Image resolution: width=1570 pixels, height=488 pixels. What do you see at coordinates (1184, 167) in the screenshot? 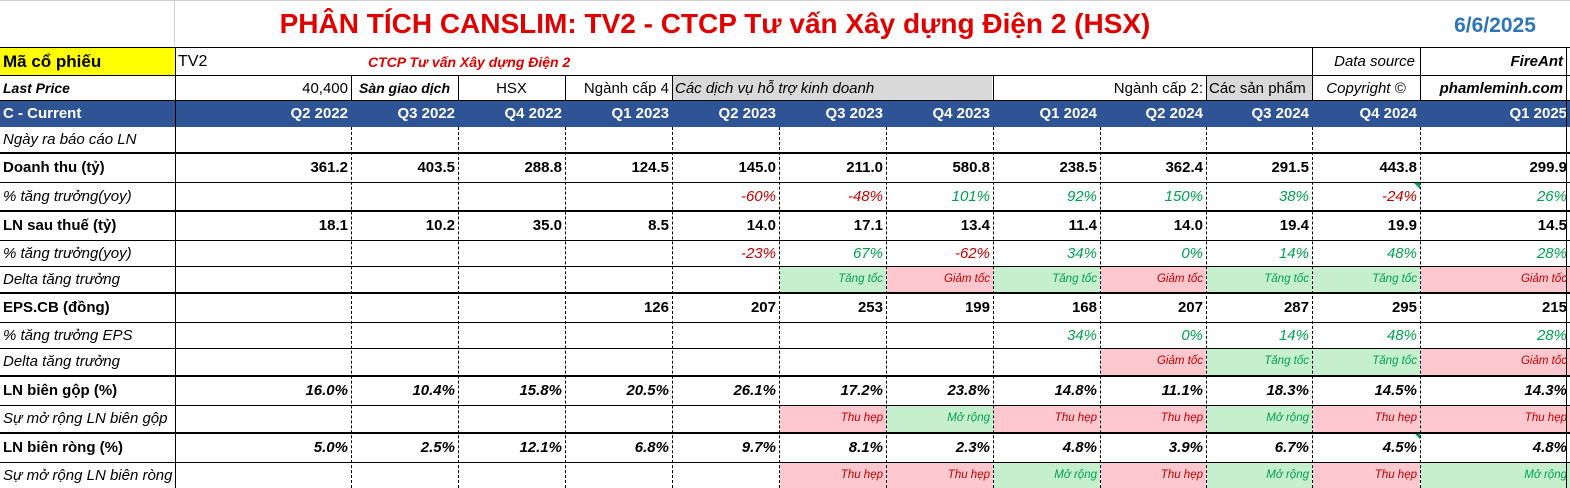
I see `data-cell: 362.4` at bounding box center [1184, 167].